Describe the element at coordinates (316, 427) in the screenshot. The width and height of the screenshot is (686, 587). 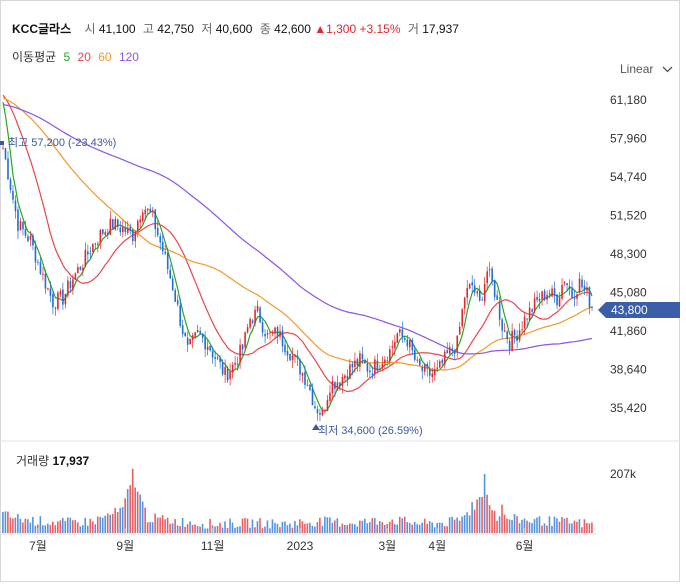
I see `min-marker-icon` at that location.